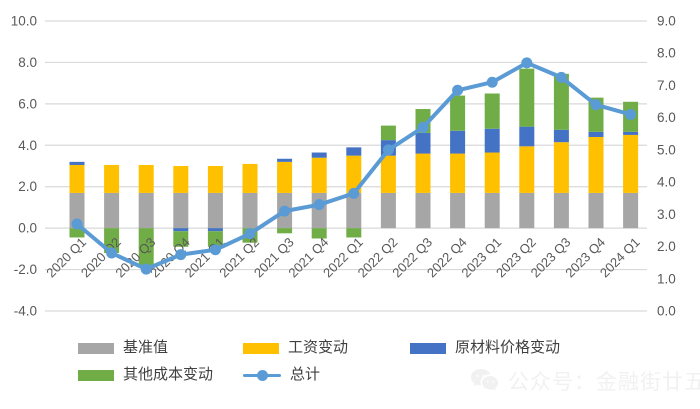 The image size is (700, 409). I want to click on bar-segment-其他成本变动-2022 Q1, so click(354, 233).